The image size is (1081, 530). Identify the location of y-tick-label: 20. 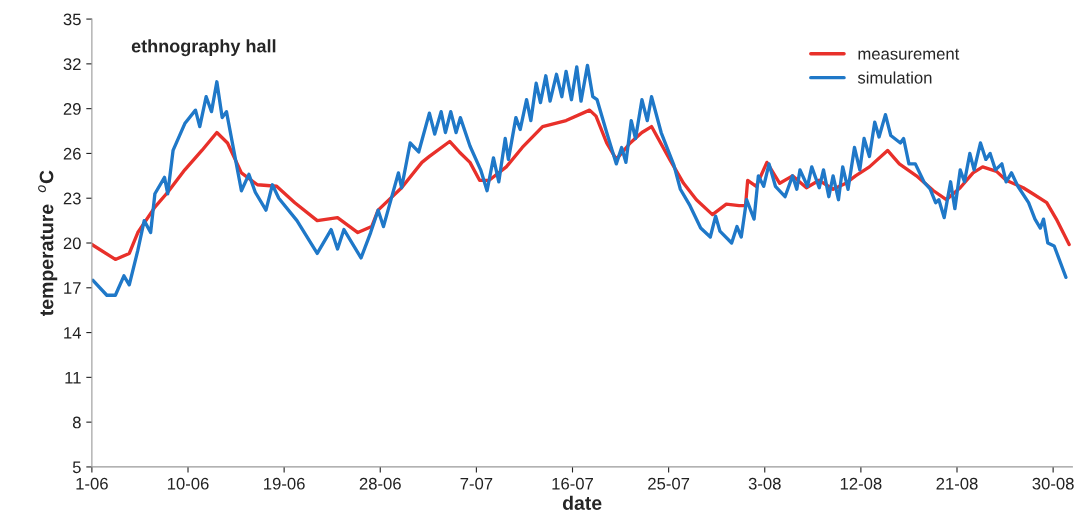
(72, 243).